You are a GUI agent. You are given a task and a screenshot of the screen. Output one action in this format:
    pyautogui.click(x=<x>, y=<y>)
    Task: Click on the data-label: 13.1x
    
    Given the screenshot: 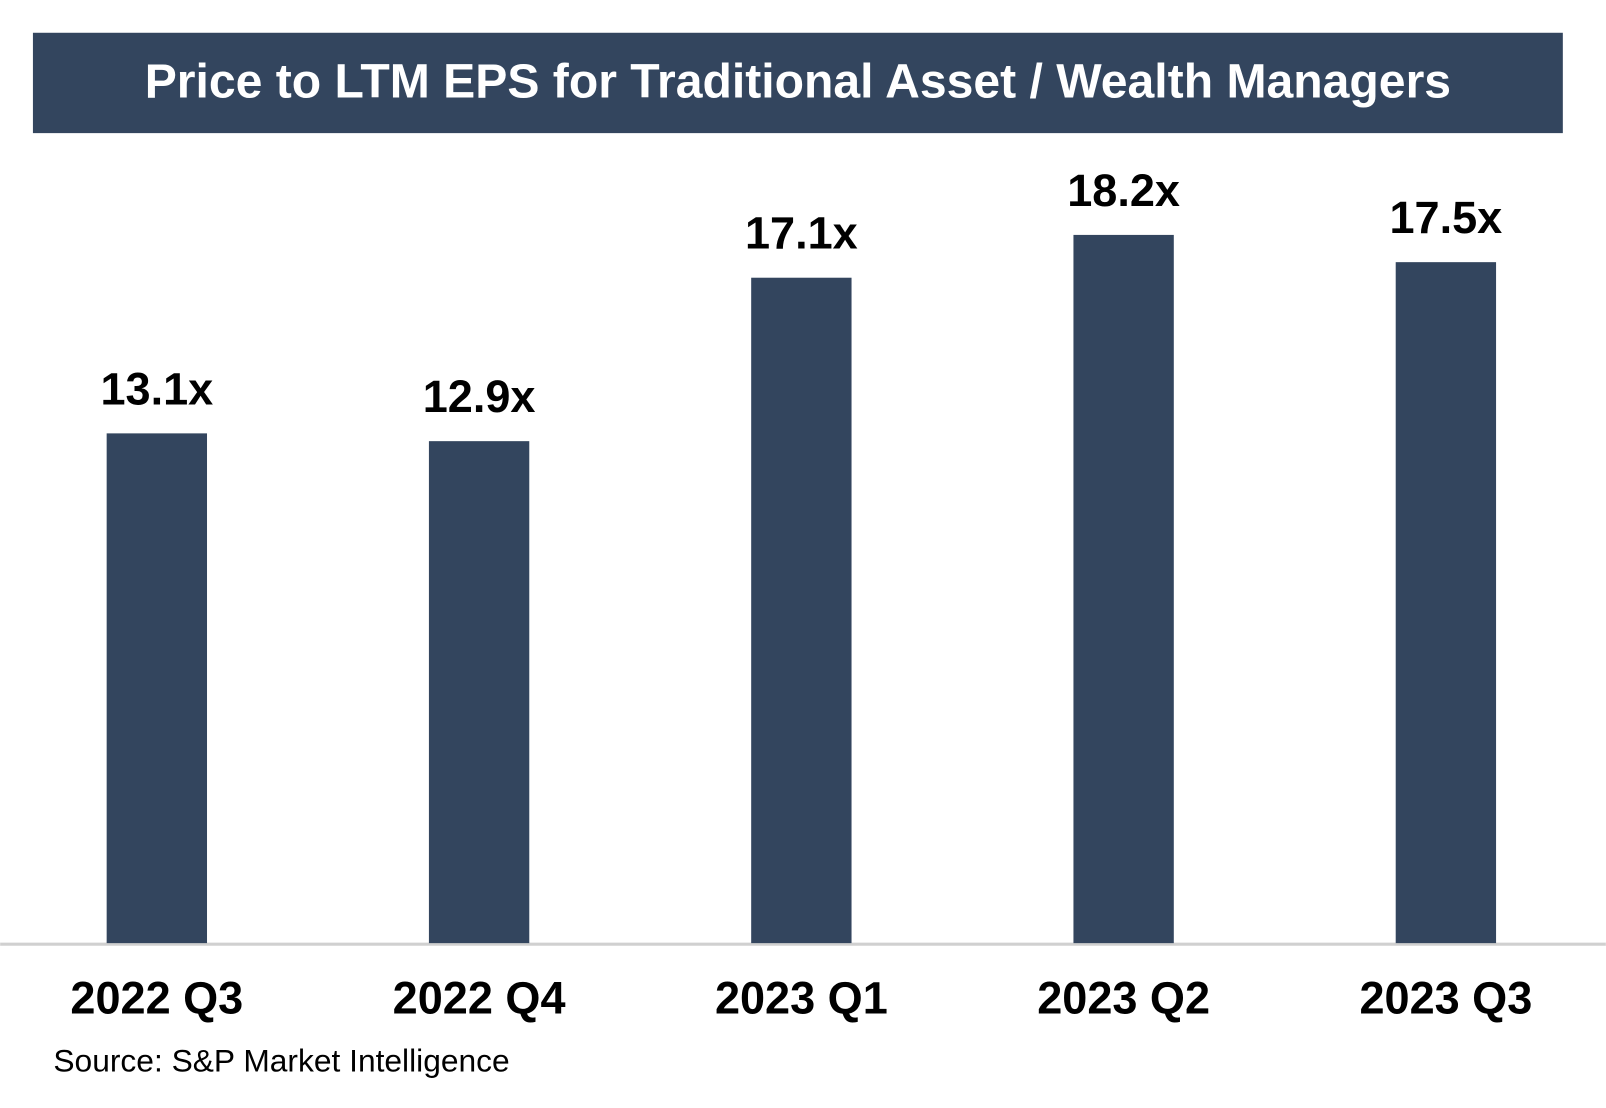 What is the action you would take?
    pyautogui.click(x=156, y=388)
    